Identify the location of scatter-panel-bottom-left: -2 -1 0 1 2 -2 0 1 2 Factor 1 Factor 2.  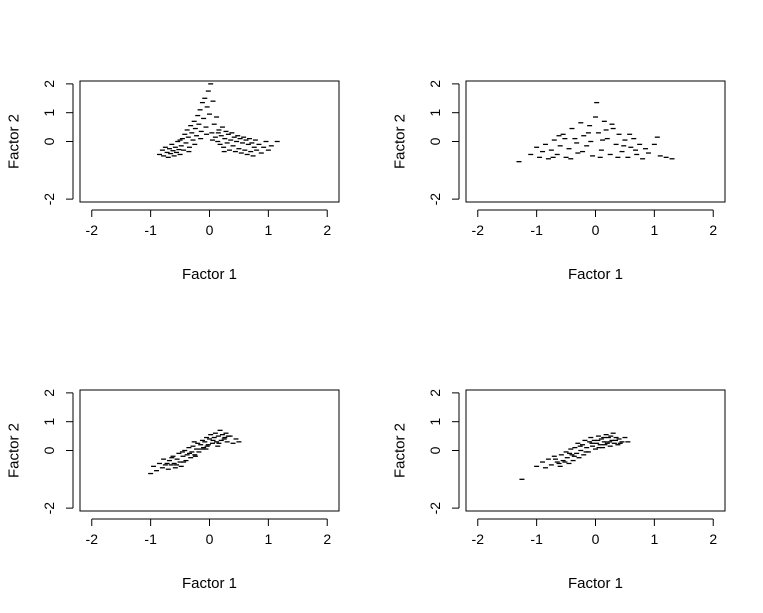
(173, 490).